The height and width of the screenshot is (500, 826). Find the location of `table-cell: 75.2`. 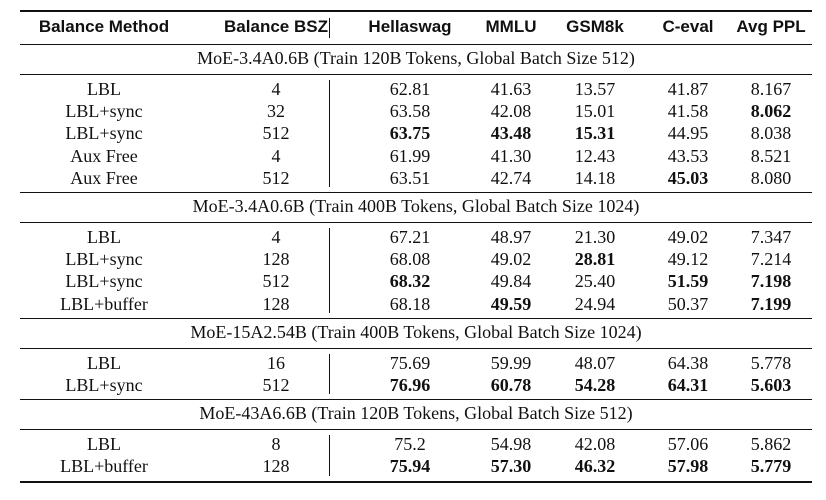

table-cell: 75.2 is located at coordinates (410, 444).